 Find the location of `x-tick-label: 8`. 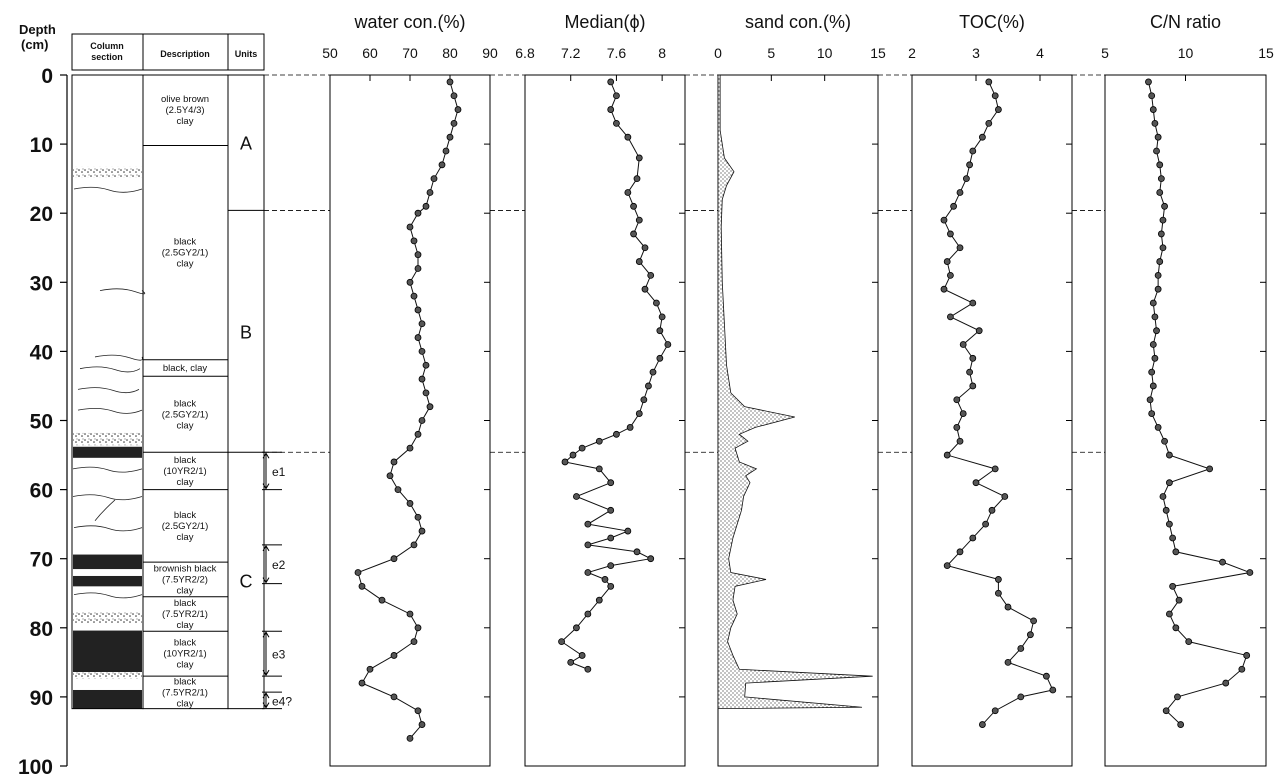

x-tick-label: 8 is located at coordinates (662, 53).